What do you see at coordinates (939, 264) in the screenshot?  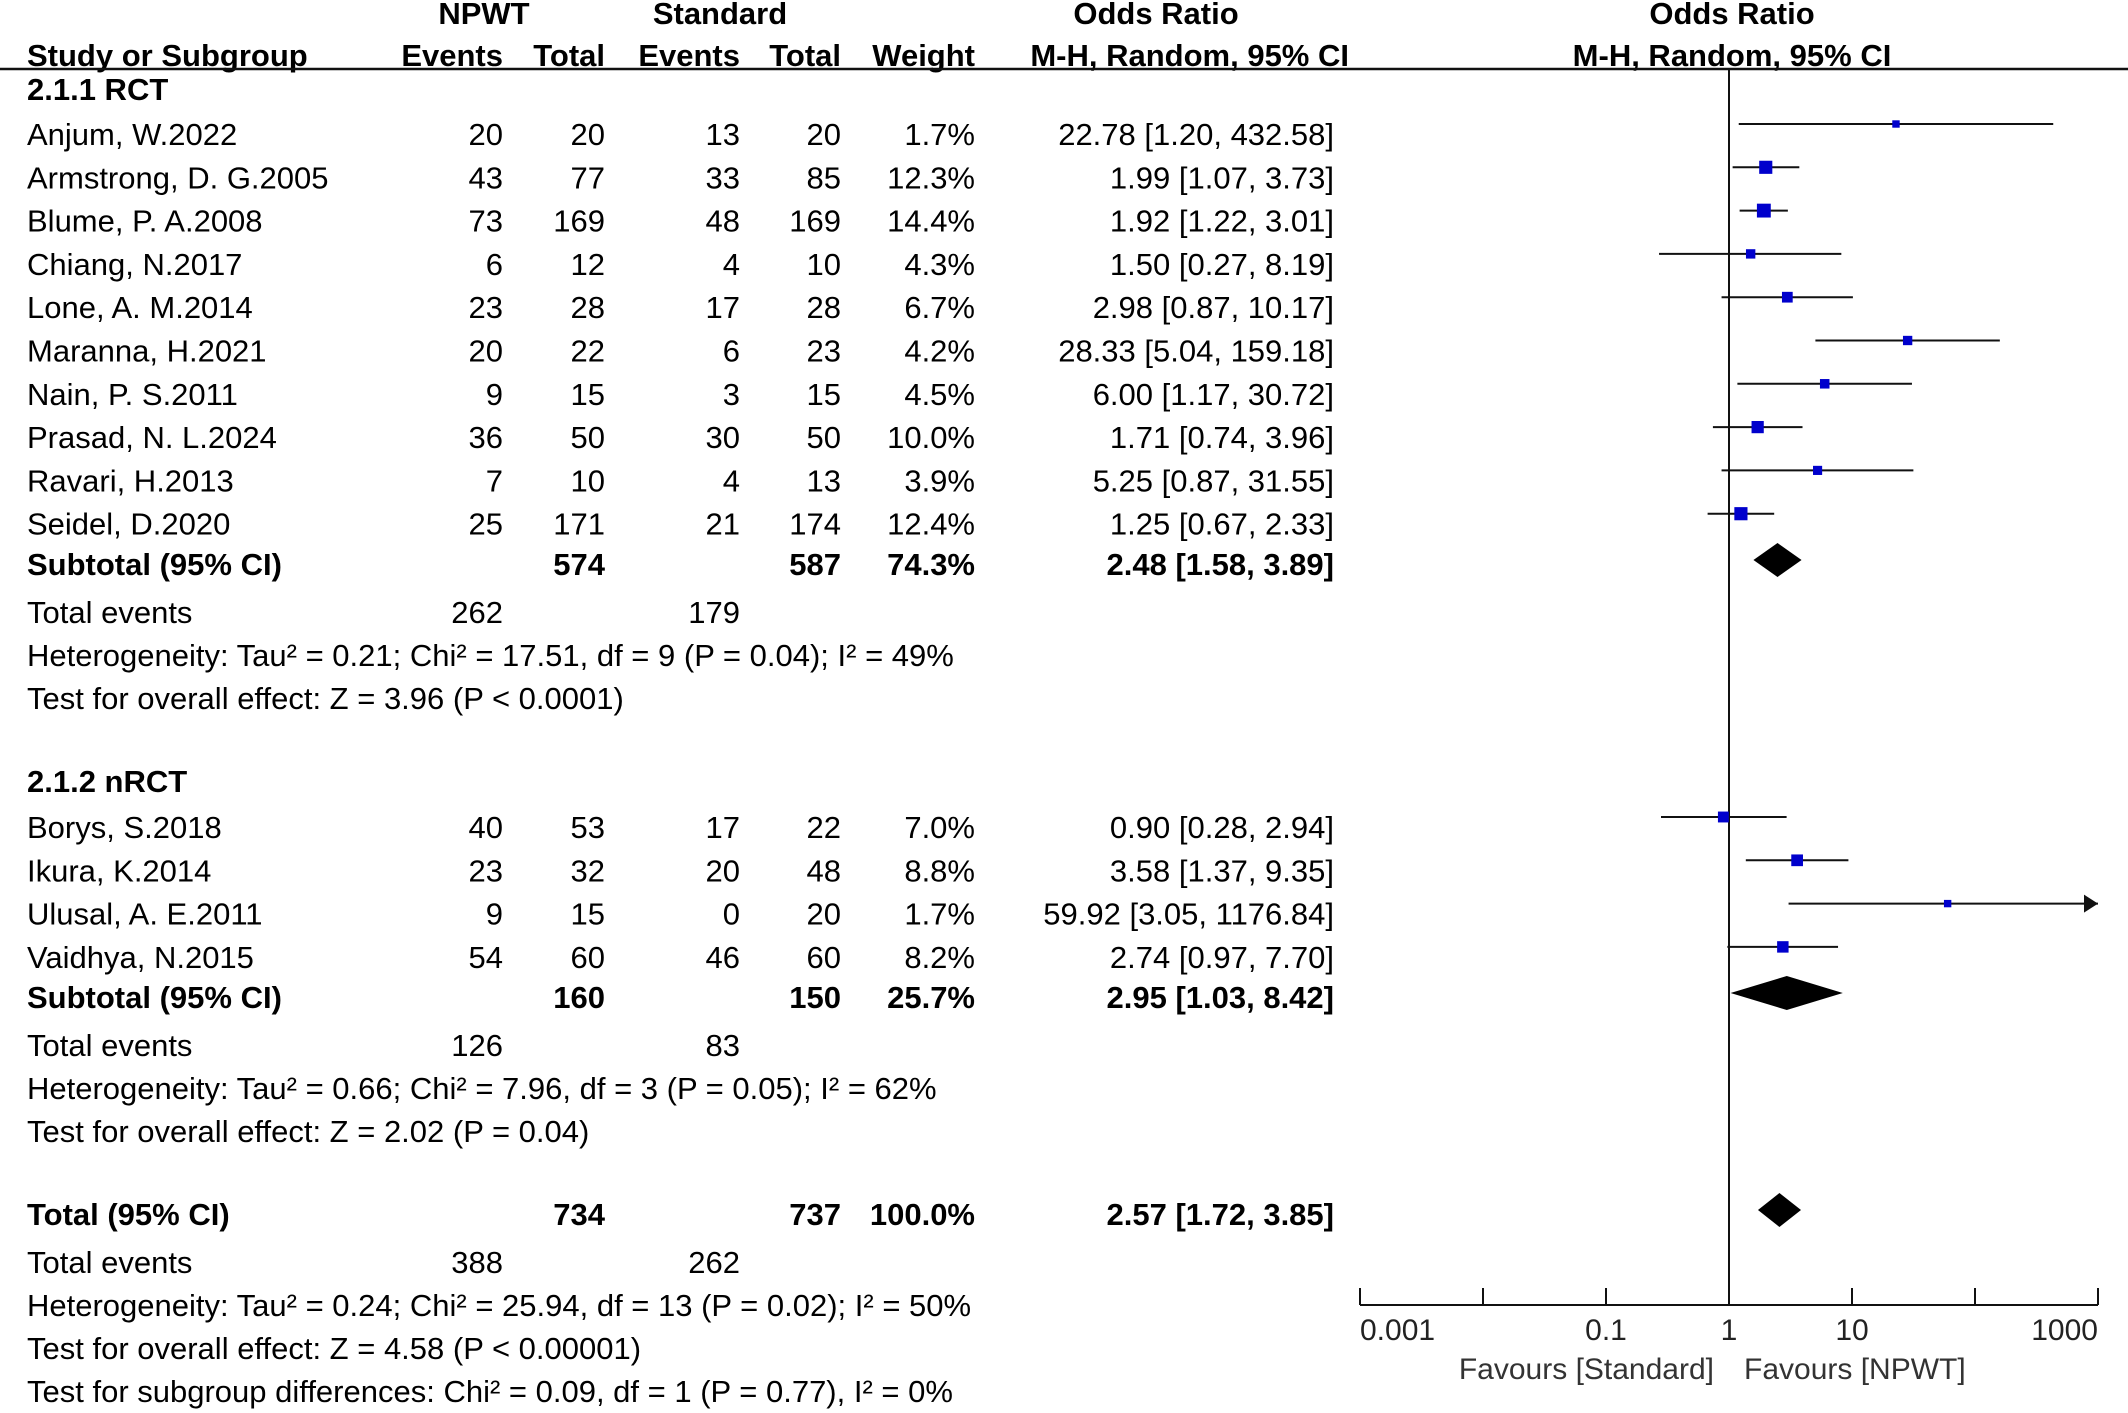 I see `study-row-1-4-weight: 4.3%` at bounding box center [939, 264].